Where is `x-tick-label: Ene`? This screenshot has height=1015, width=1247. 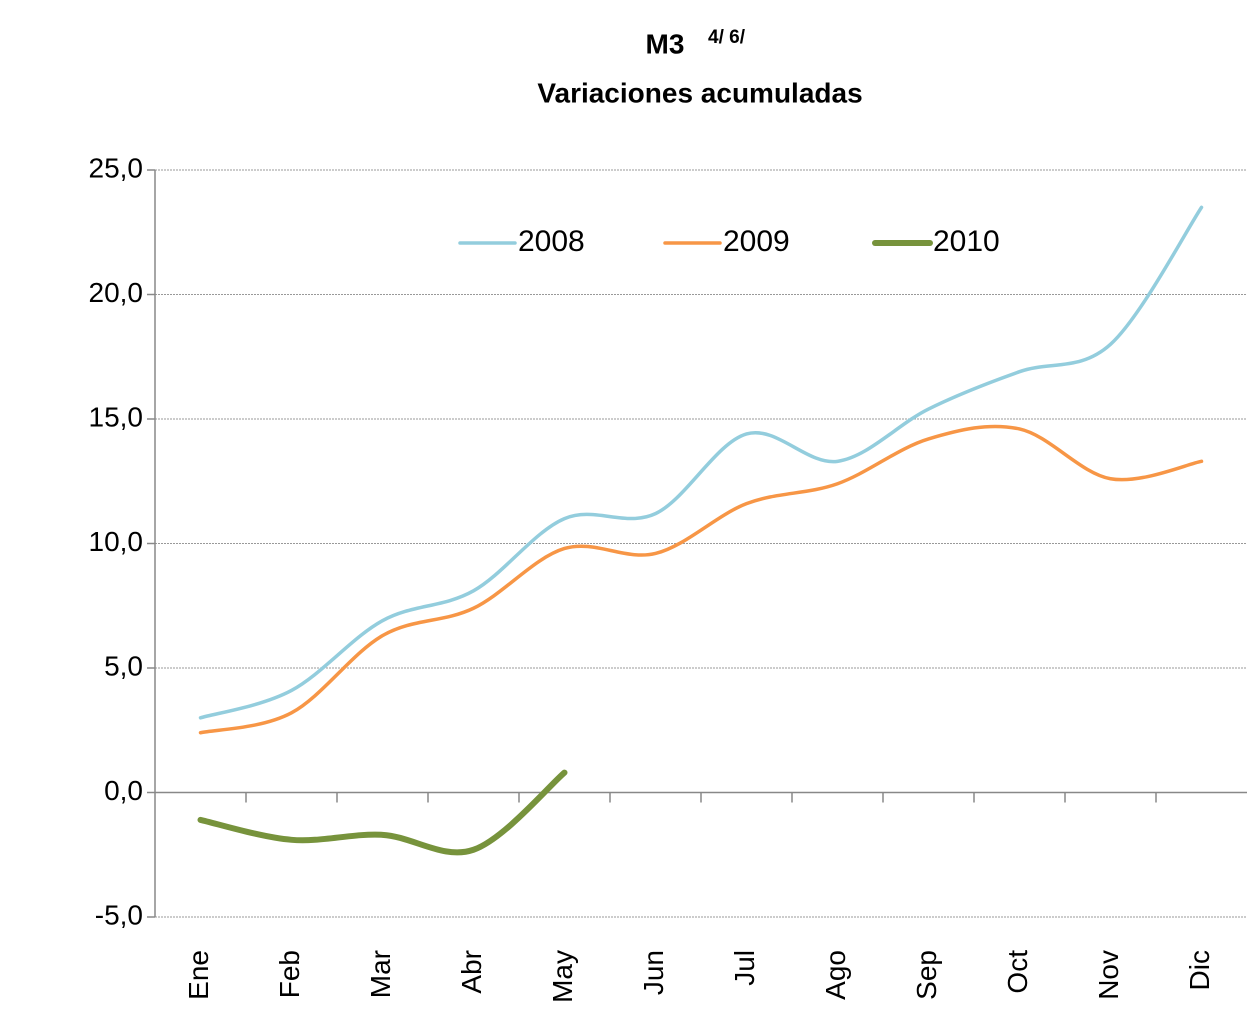 x-tick-label: Ene is located at coordinates (198, 975).